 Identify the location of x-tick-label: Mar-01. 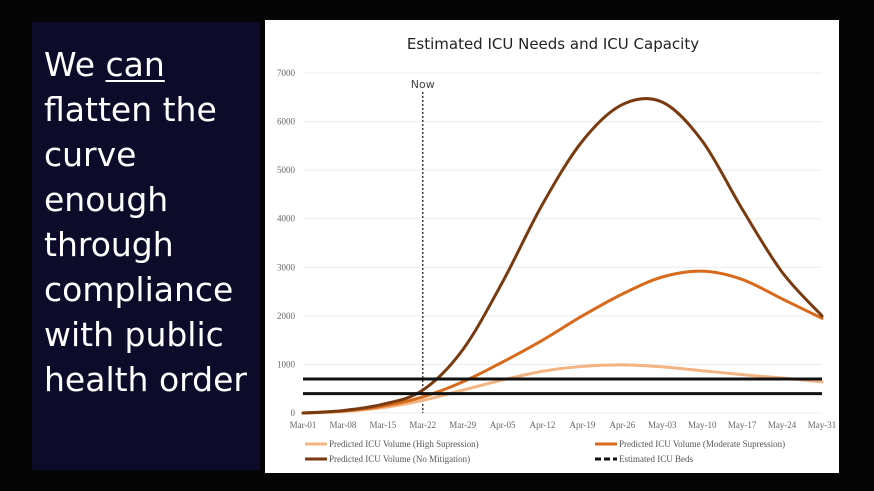
(303, 425).